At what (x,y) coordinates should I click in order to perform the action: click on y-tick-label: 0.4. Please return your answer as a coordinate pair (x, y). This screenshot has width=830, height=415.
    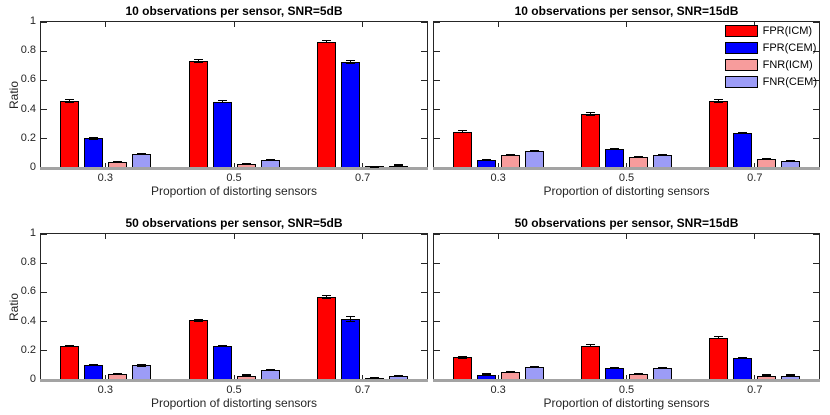
    Looking at the image, I should click on (28, 320).